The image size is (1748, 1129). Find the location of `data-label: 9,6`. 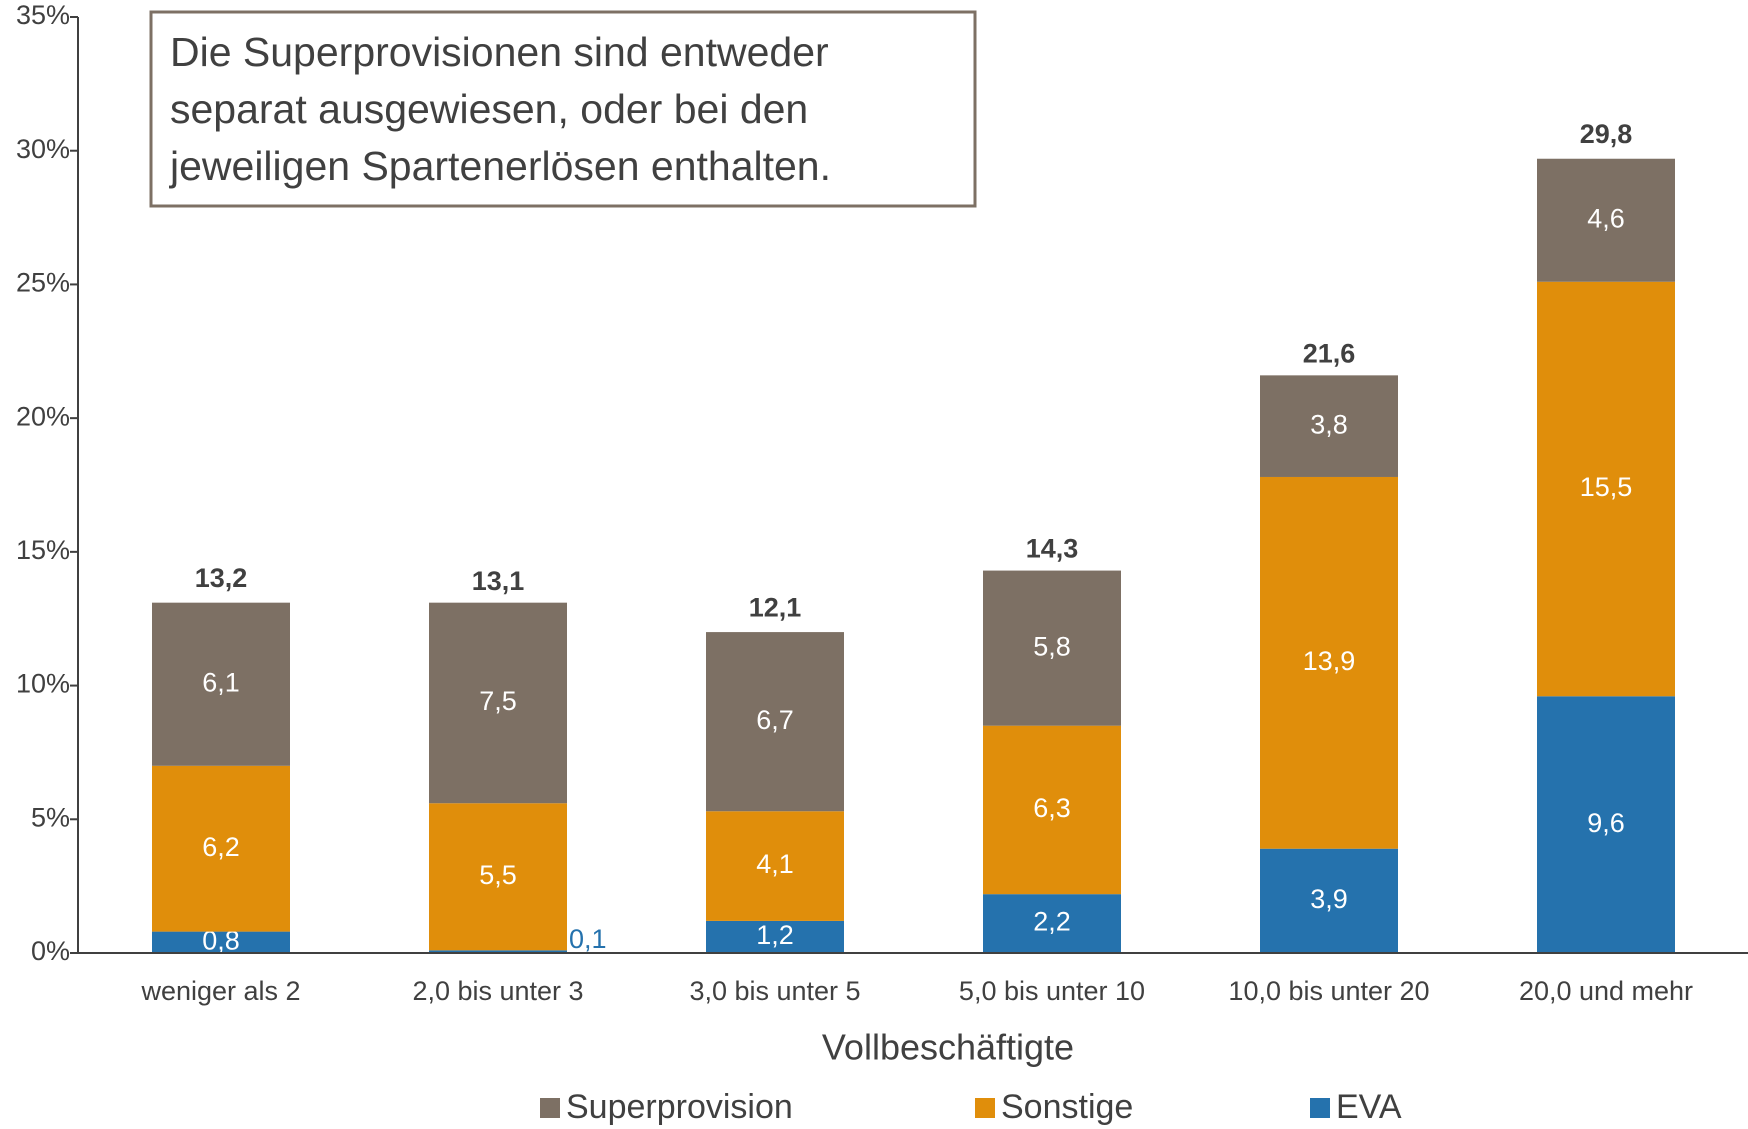

data-label: 9,6 is located at coordinates (1606, 823).